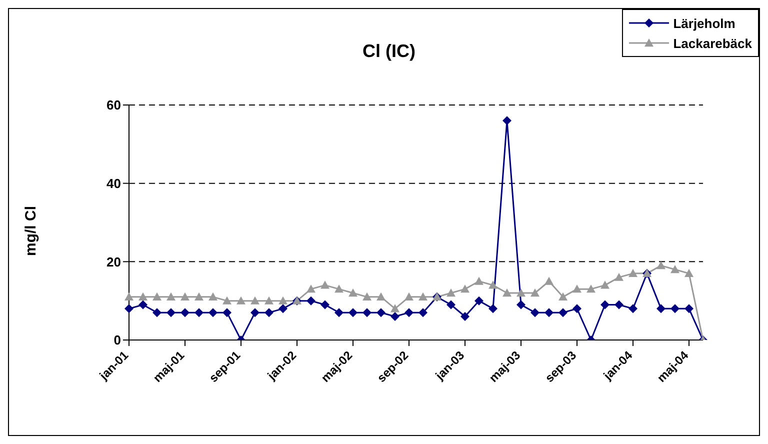  What do you see at coordinates (704, 23) in the screenshot?
I see `legend-label: Lärjeholm` at bounding box center [704, 23].